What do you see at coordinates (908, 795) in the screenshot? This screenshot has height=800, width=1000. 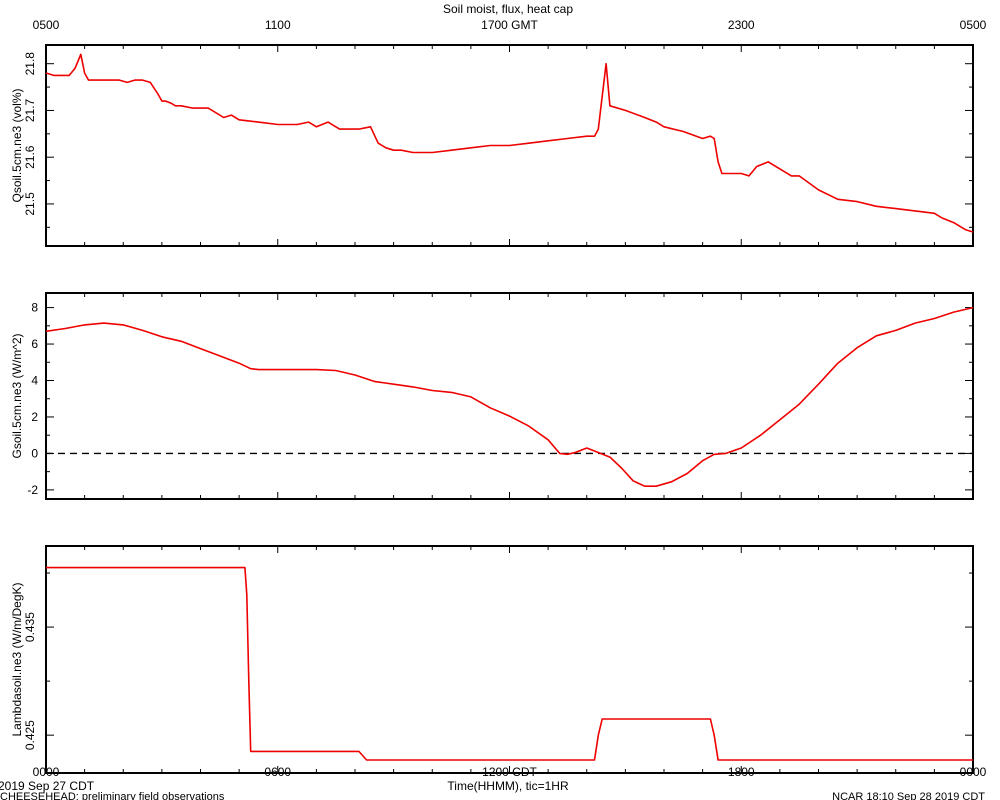 I see `footer-right: NCAR 18:10 Sep 28 2019 CDT` at bounding box center [908, 795].